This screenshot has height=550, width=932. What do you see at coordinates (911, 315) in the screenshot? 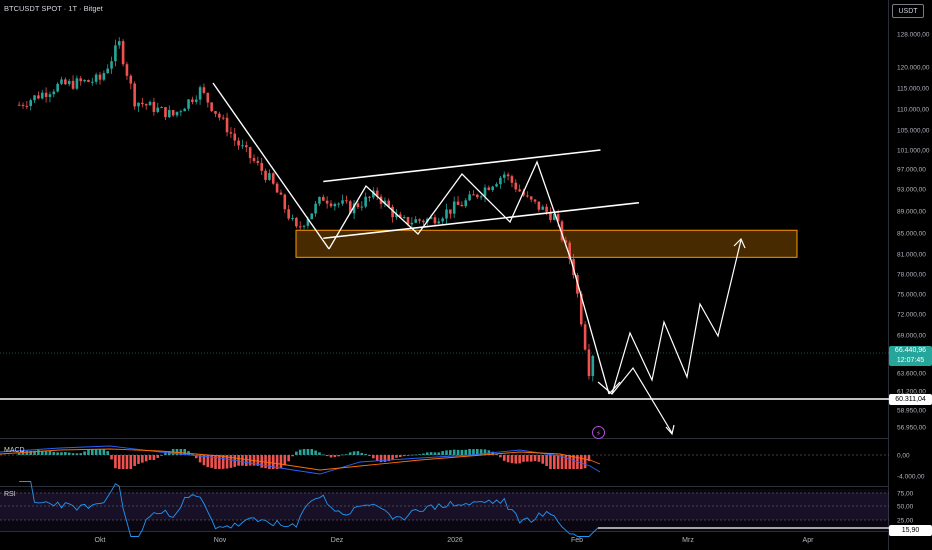
I see `price-axis-label: 72.000,00` at bounding box center [911, 315].